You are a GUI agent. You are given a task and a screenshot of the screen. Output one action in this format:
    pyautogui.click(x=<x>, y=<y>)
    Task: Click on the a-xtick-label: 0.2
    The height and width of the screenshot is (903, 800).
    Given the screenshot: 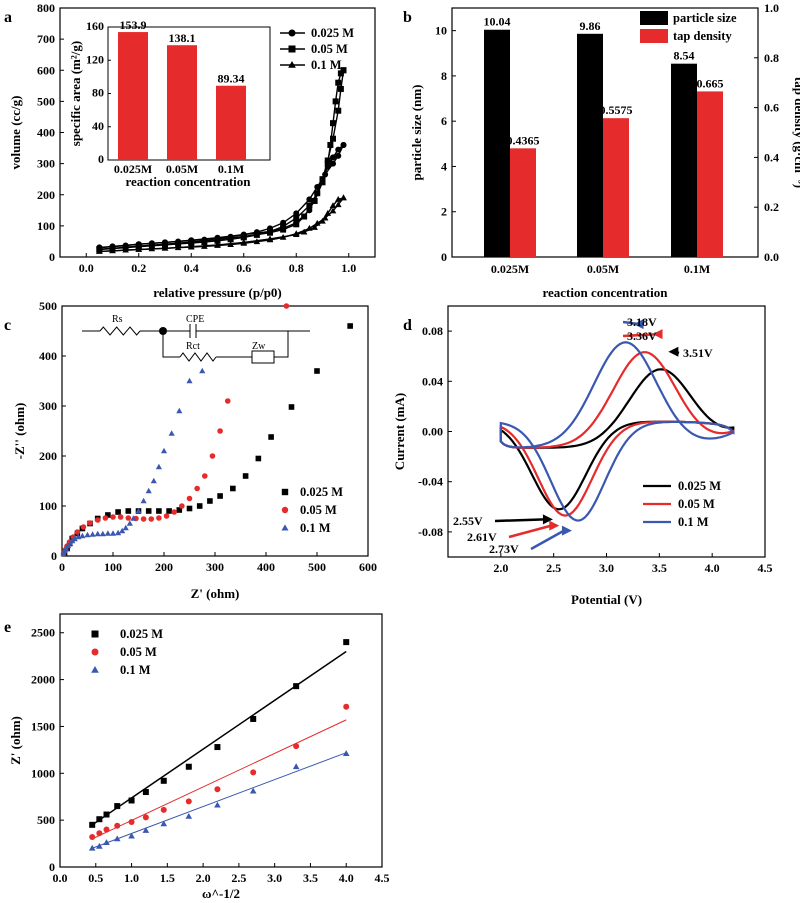 What is the action you would take?
    pyautogui.click(x=138, y=268)
    